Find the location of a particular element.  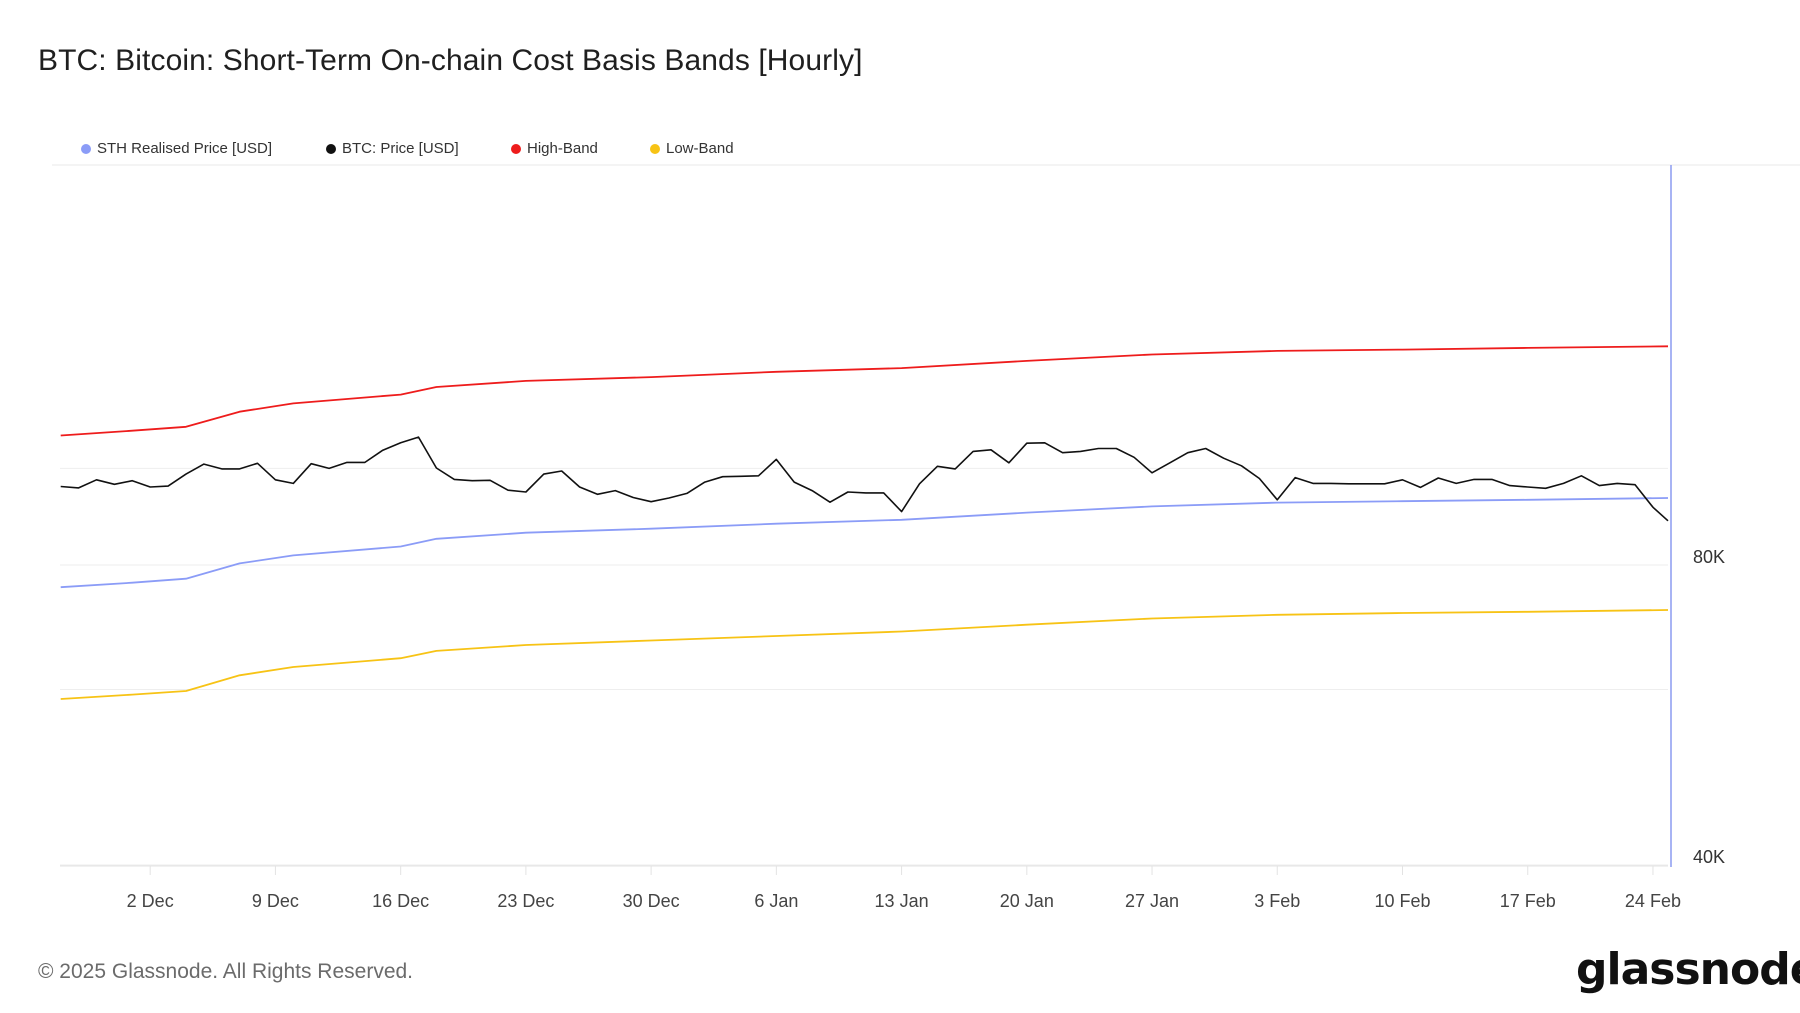

x-tick-label: 30 Dec is located at coordinates (651, 901).